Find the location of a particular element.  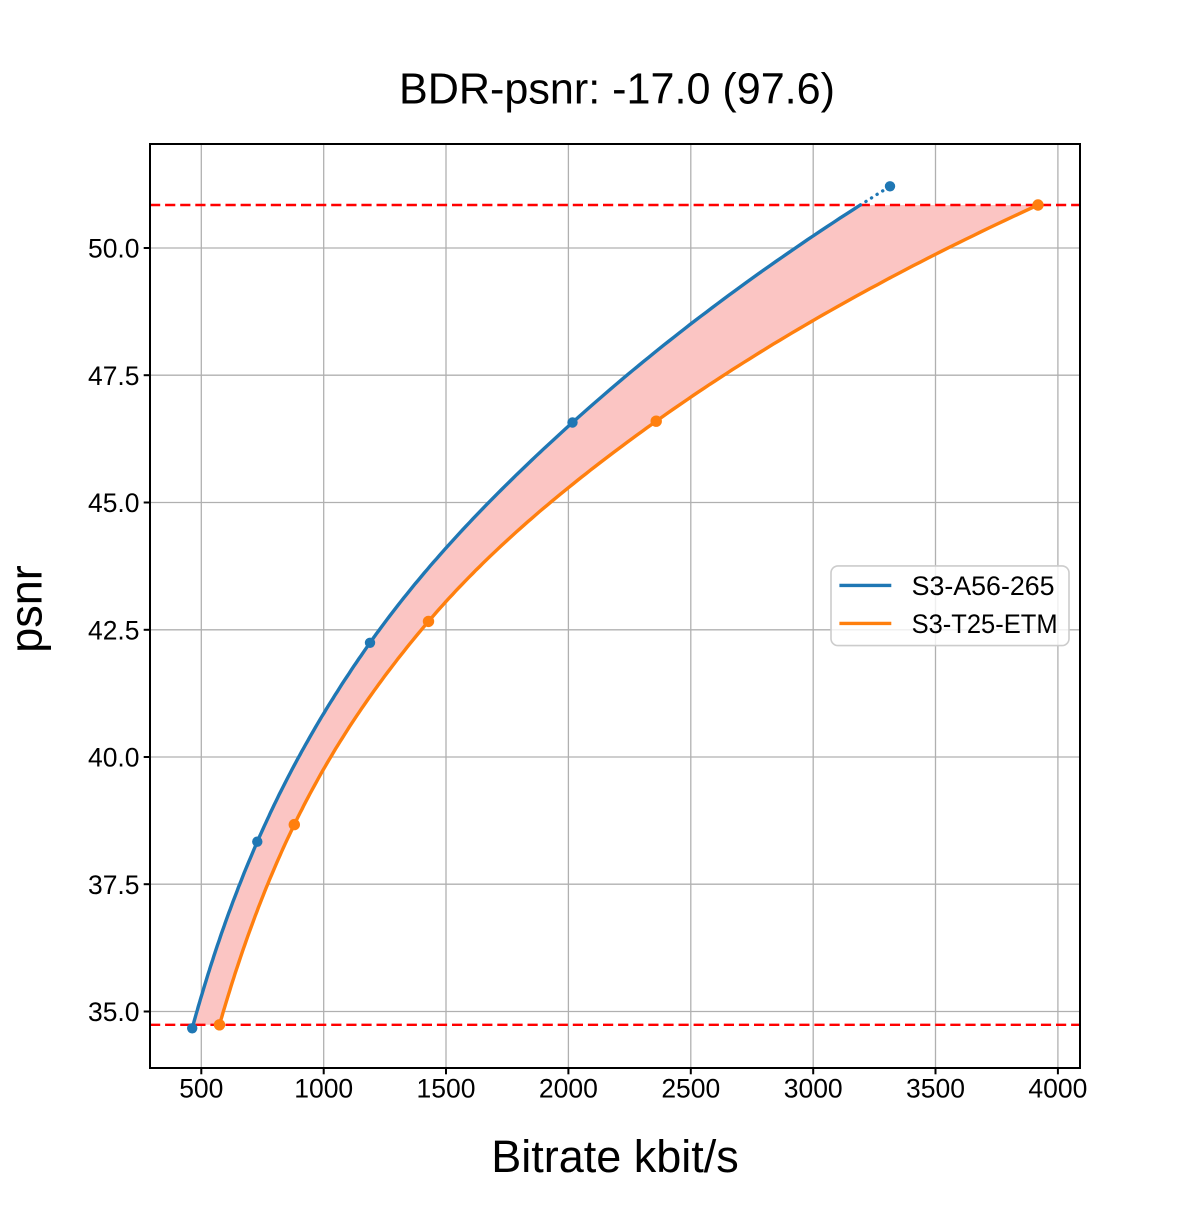

svg-text: 2000 is located at coordinates (568, 1088).